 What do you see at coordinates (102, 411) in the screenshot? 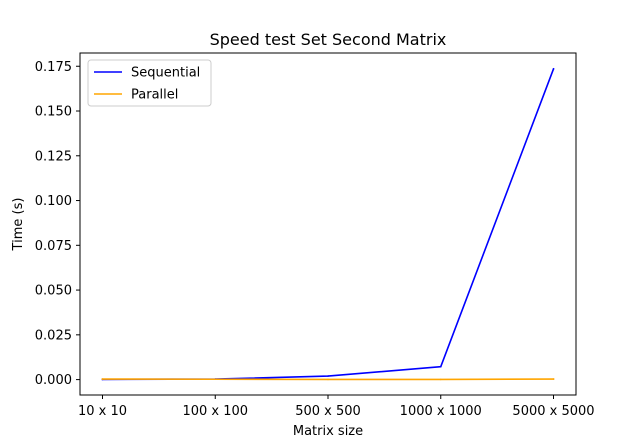
I see `x-tick-label: 10 x 10` at bounding box center [102, 411].